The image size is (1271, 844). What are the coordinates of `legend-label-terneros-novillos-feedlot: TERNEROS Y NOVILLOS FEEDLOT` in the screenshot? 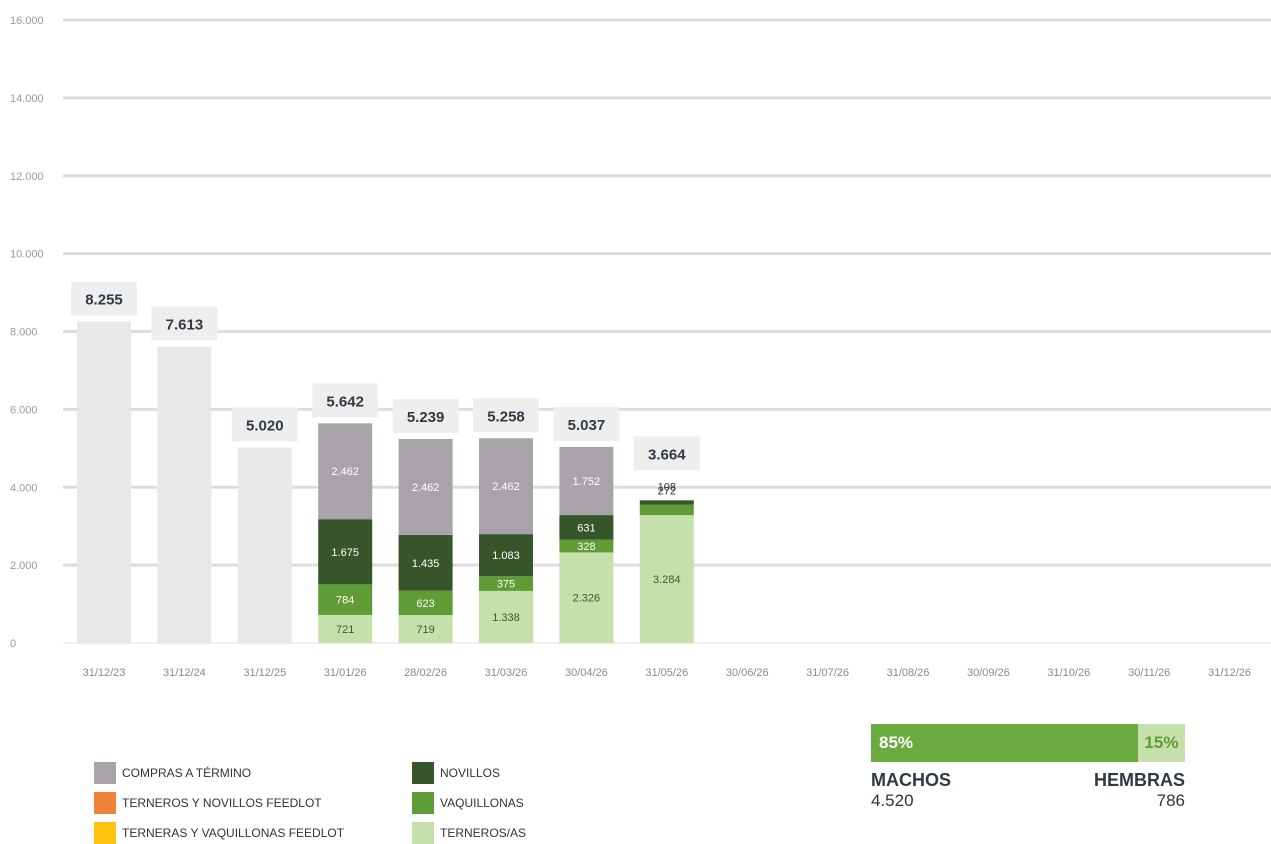 It's located at (222, 803).